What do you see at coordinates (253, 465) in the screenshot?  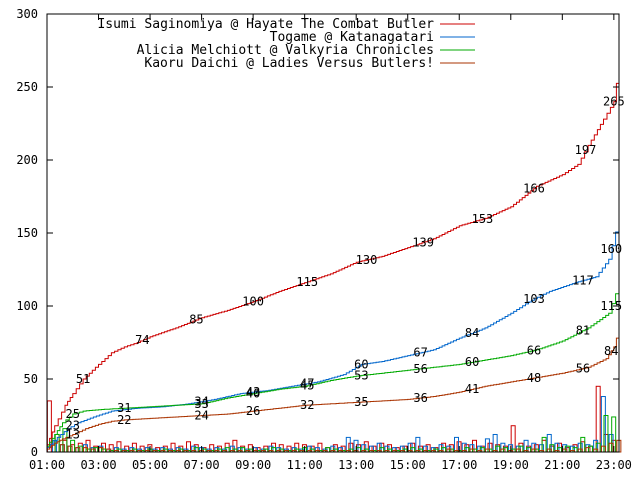 I see `x-tick-label: 09:00` at bounding box center [253, 465].